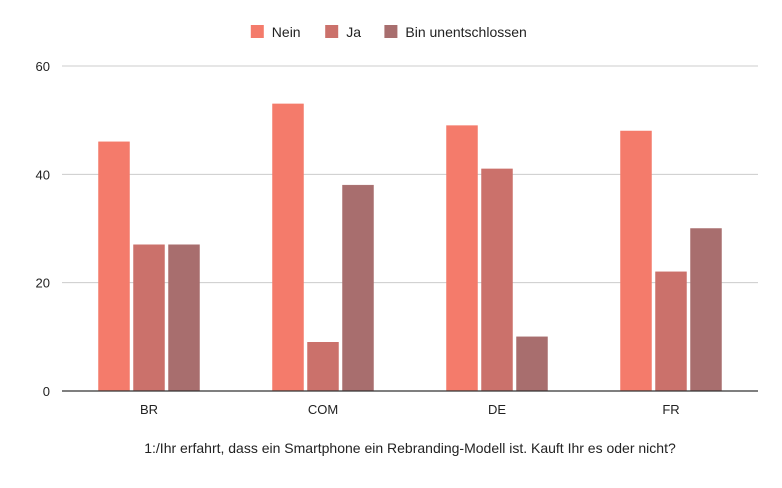 Image resolution: width=782 pixels, height=488 pixels. What do you see at coordinates (323, 409) in the screenshot?
I see `x-tick-label: COM` at bounding box center [323, 409].